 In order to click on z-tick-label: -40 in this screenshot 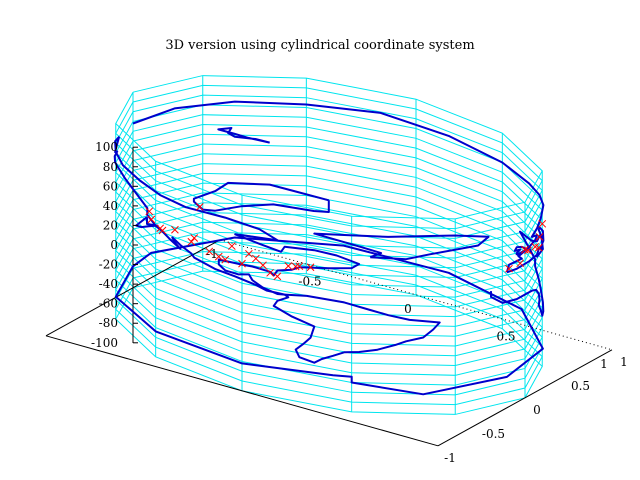, I will do `click(108, 284)`.